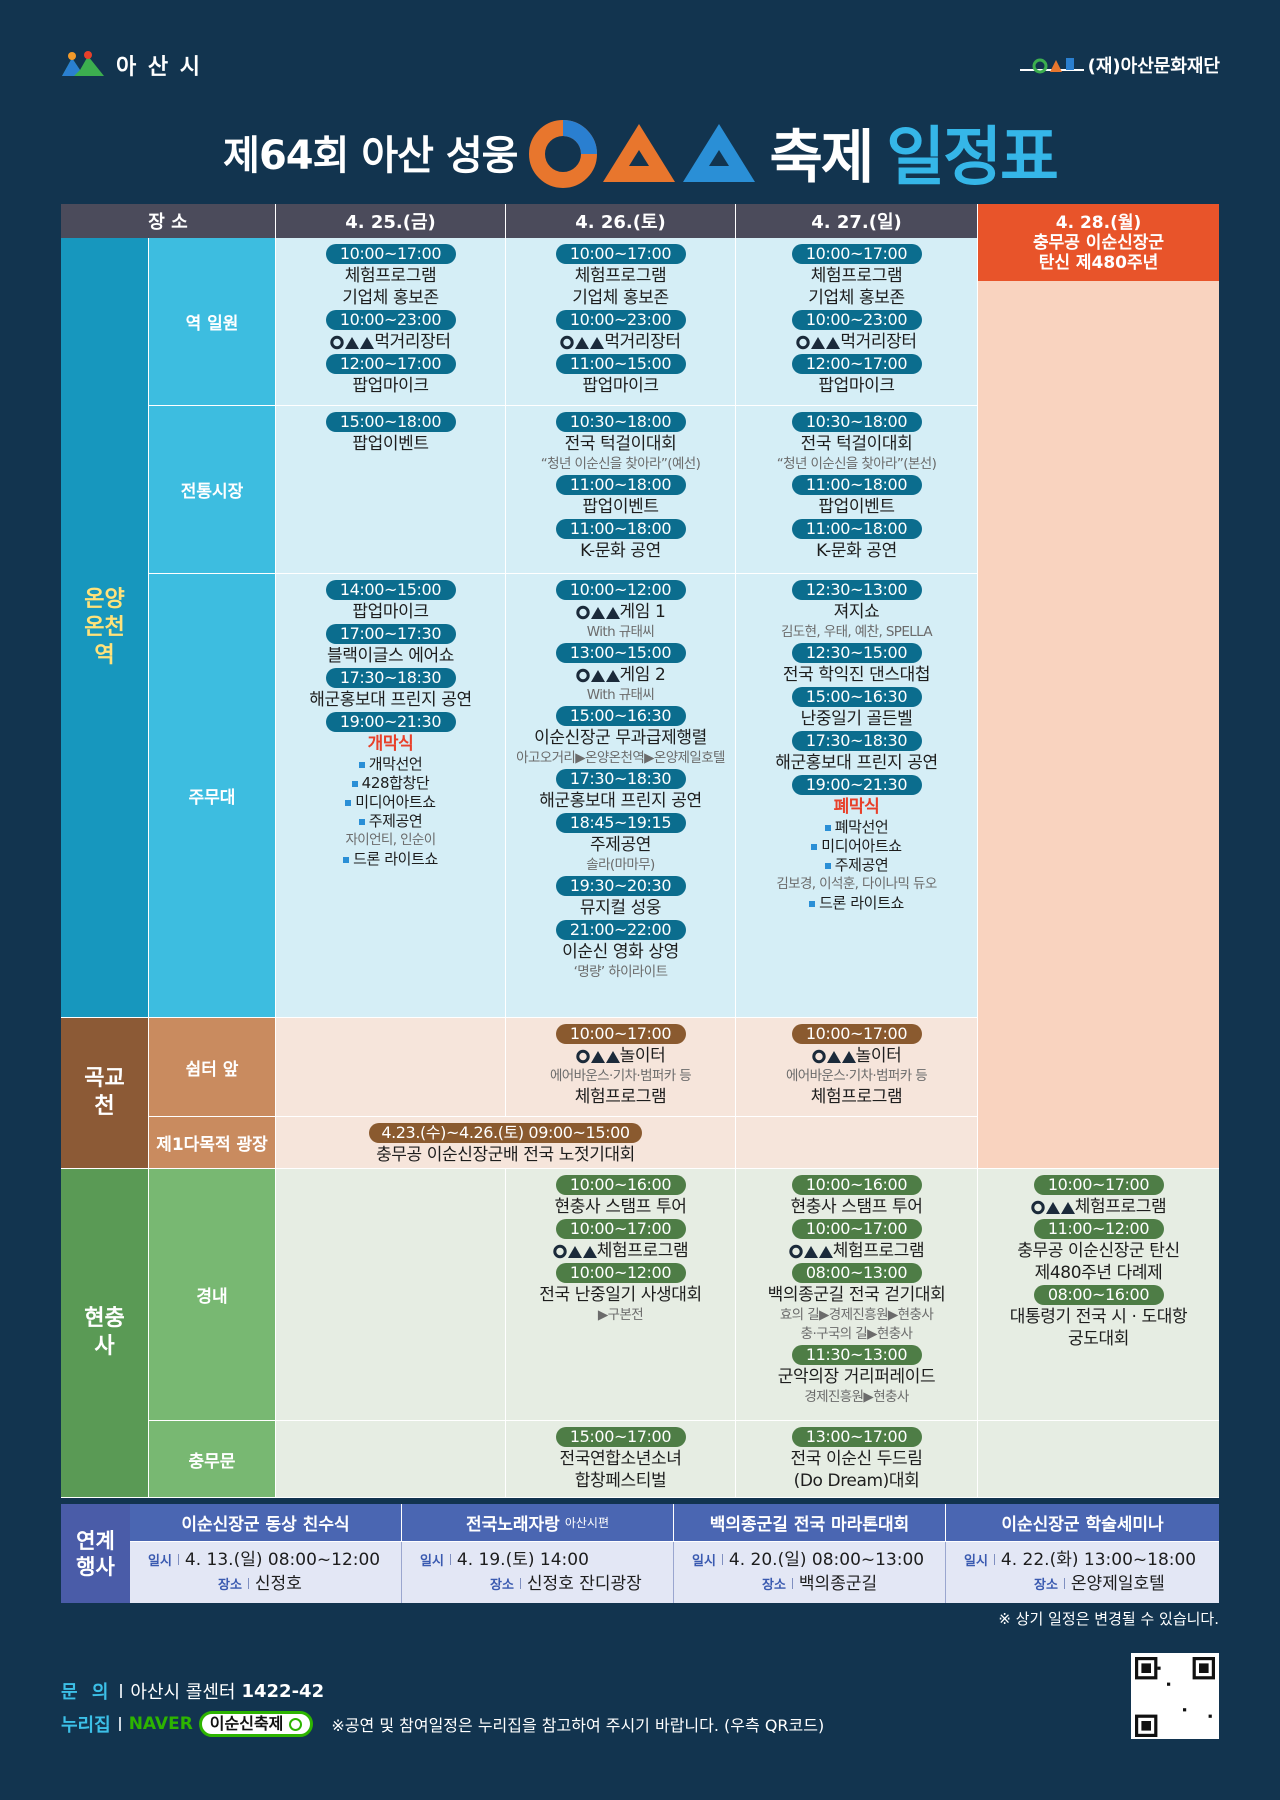 The width and height of the screenshot is (1280, 1800). I want to click on program-note: With 규태씨, so click(620, 695).